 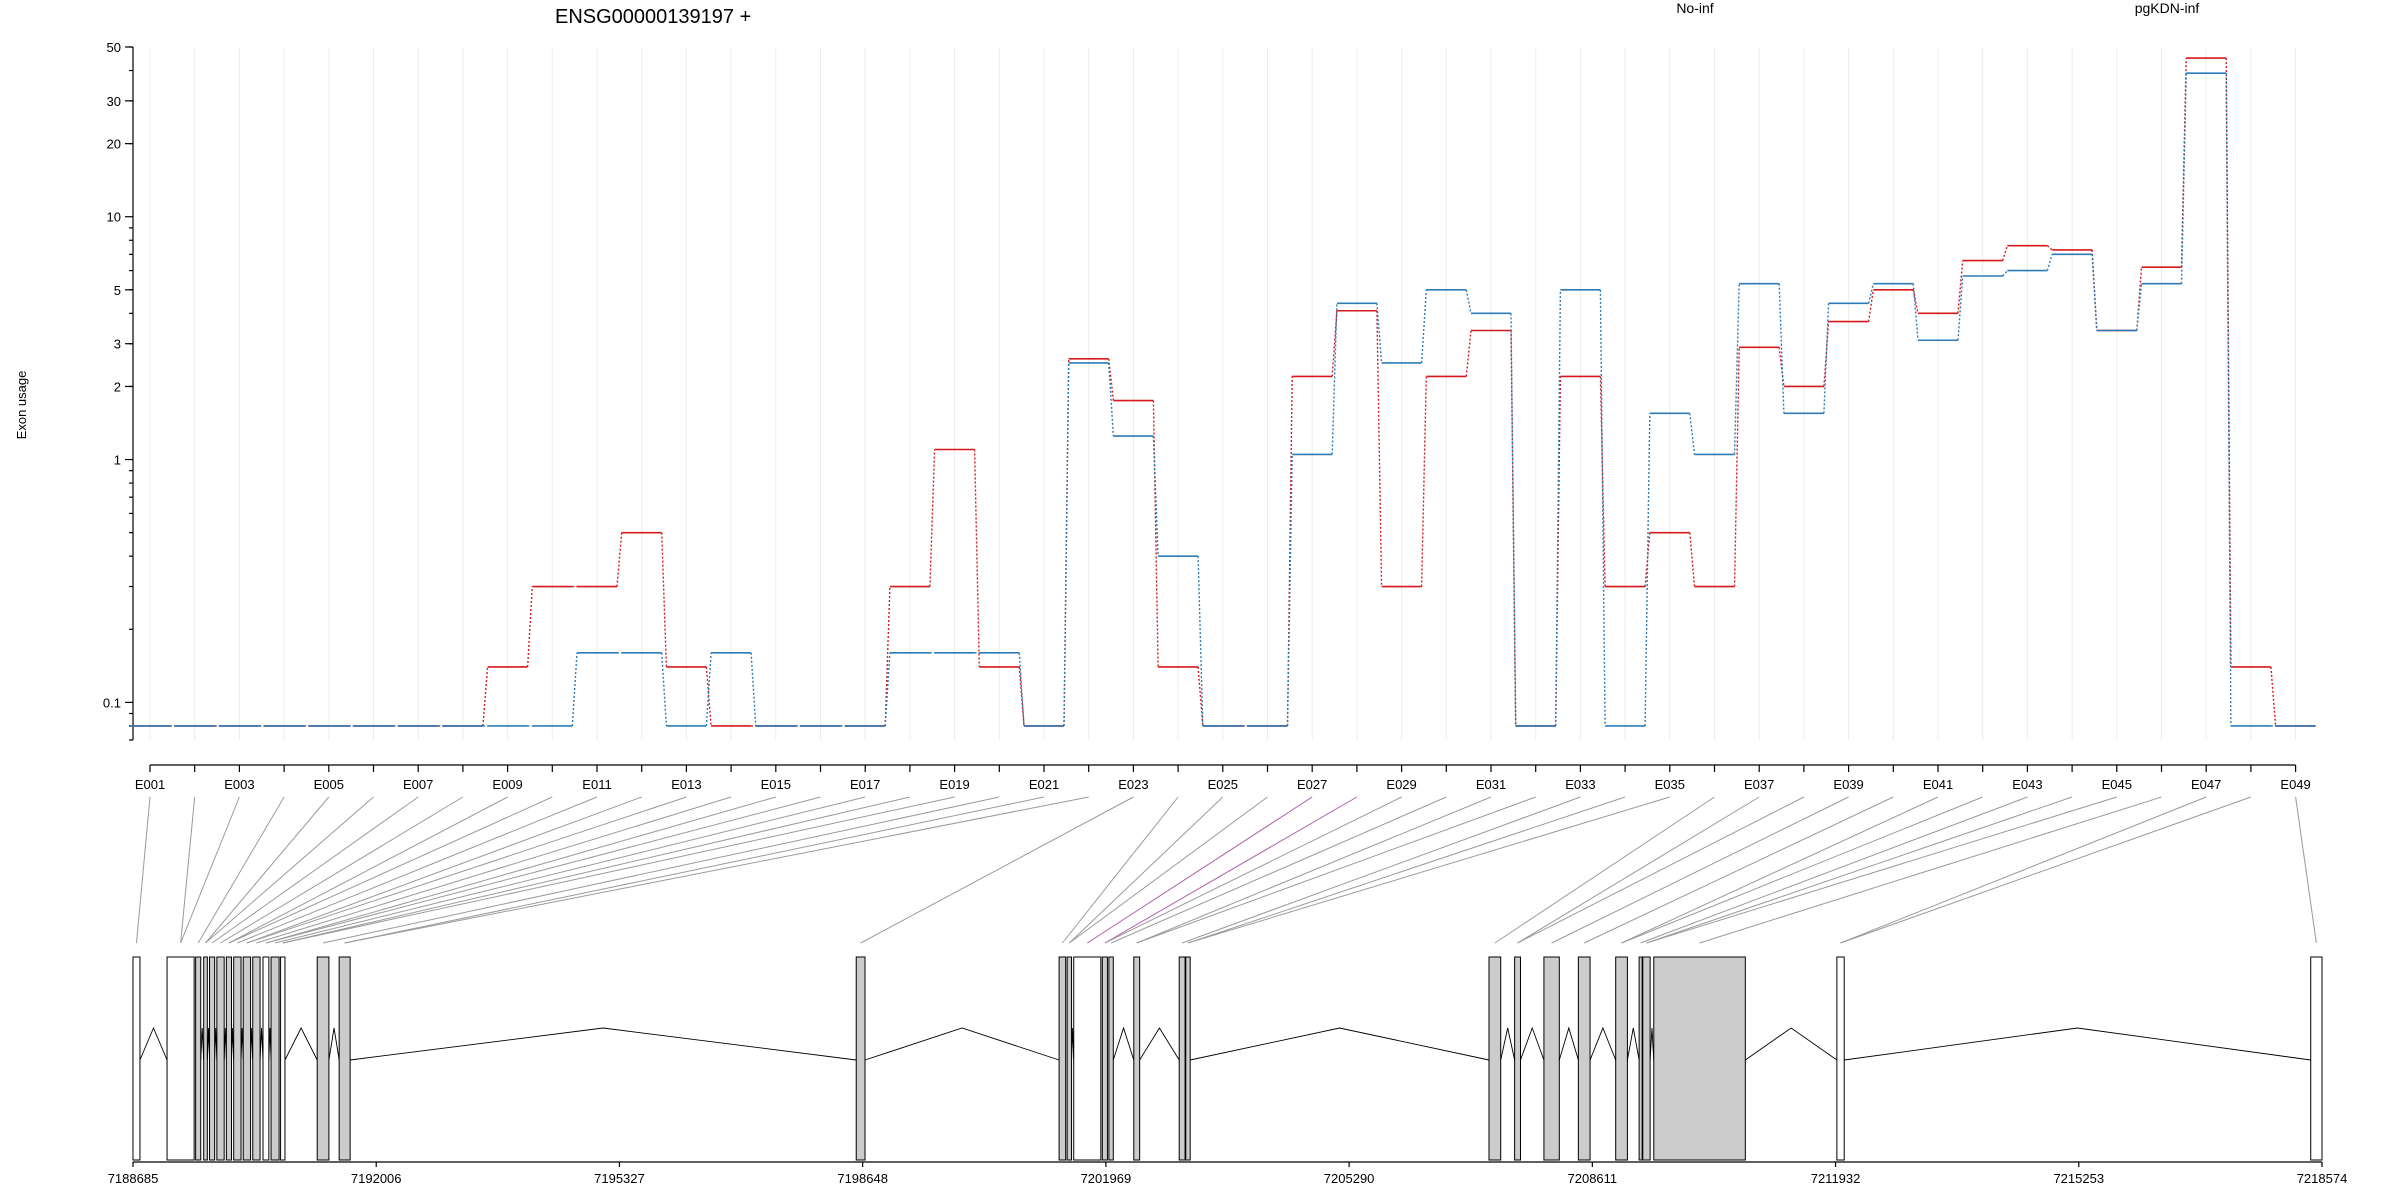 I want to click on connector-layer, so click(x=1226, y=870).